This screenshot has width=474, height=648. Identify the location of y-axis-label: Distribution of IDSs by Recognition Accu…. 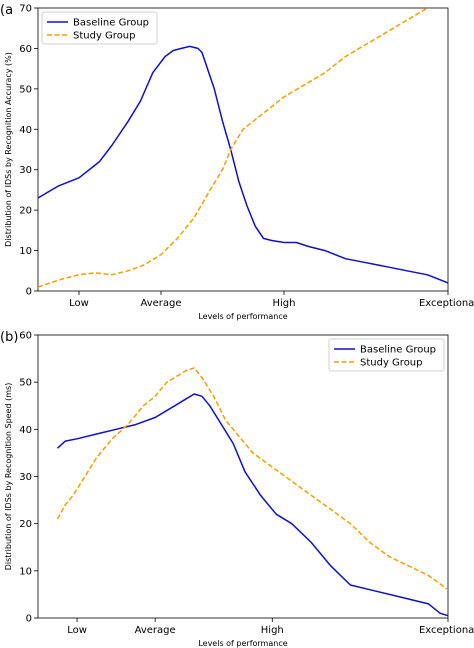
(8, 149).